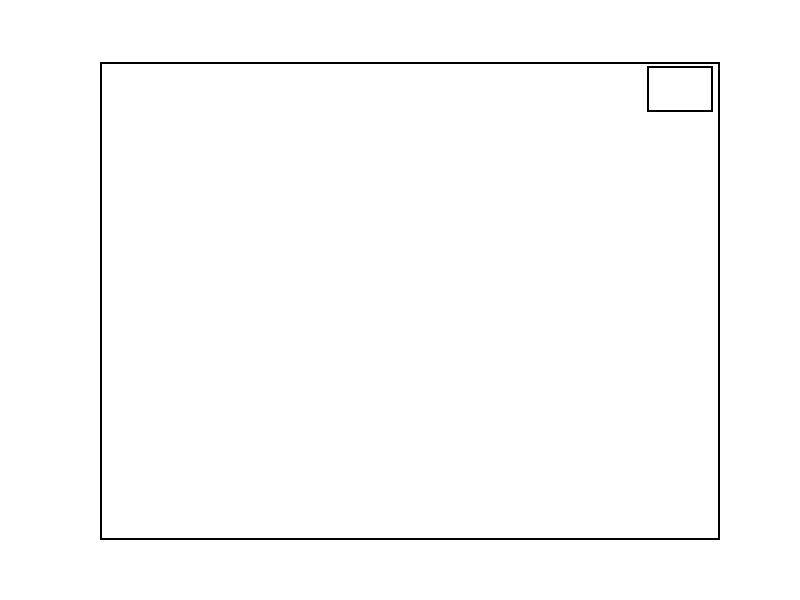  What do you see at coordinates (680, 89) in the screenshot?
I see `legend` at bounding box center [680, 89].